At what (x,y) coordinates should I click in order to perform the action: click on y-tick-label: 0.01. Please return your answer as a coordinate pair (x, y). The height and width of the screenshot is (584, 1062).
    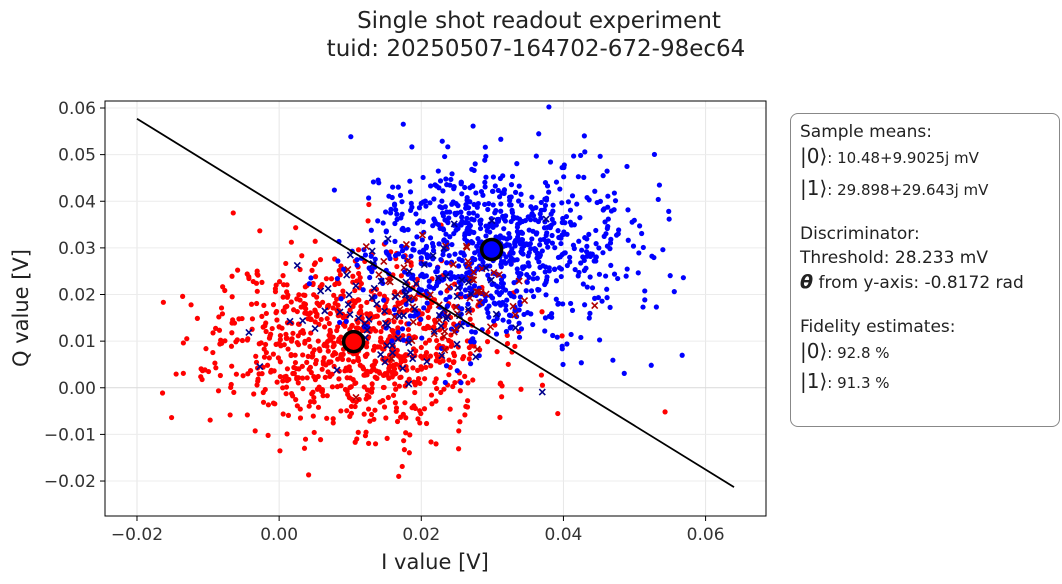
    Looking at the image, I should click on (77, 342).